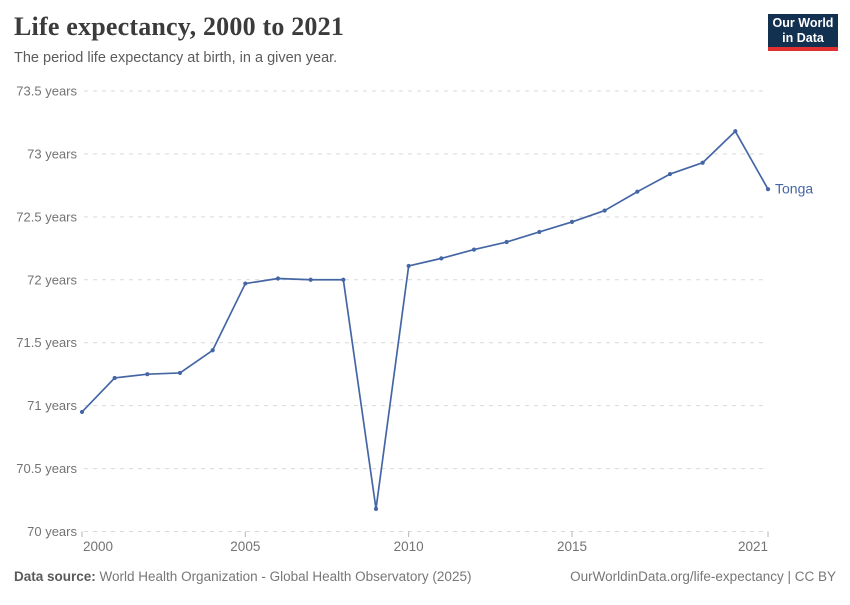 This screenshot has height=605, width=850. I want to click on y-axis-label: 72.5 years, so click(46, 216).